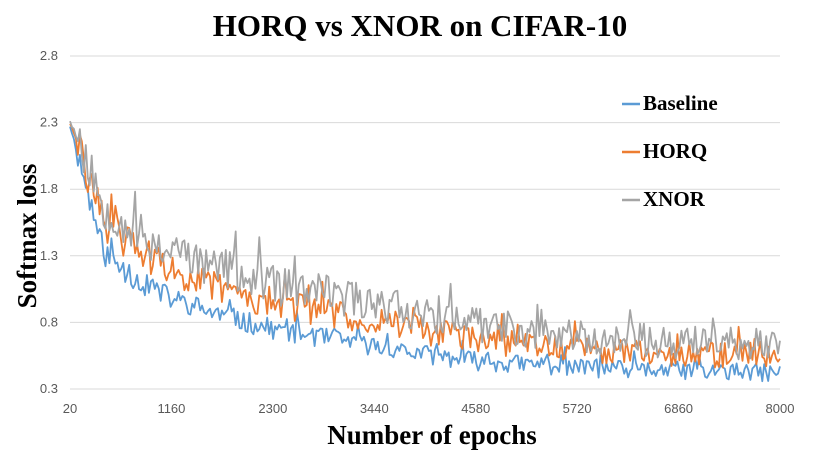  Describe the element at coordinates (49, 222) in the screenshot. I see `y-axis-ticks: 0.3 0.8 1.3 1.8 2.3 2.8` at that location.